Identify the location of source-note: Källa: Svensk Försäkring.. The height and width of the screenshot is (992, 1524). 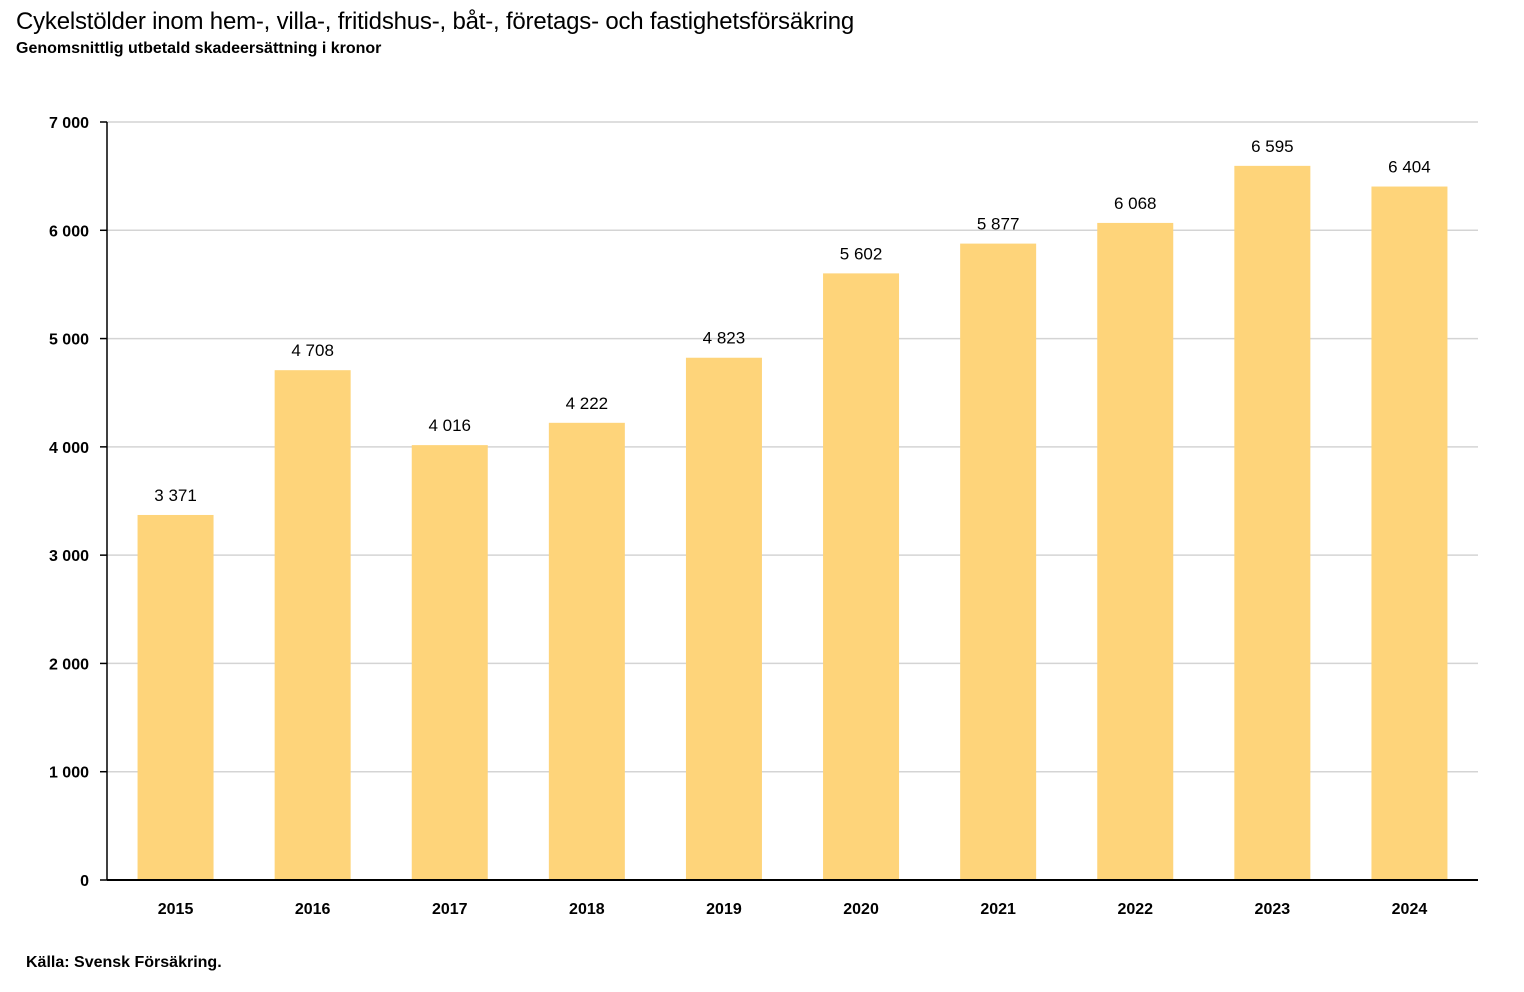
(124, 962).